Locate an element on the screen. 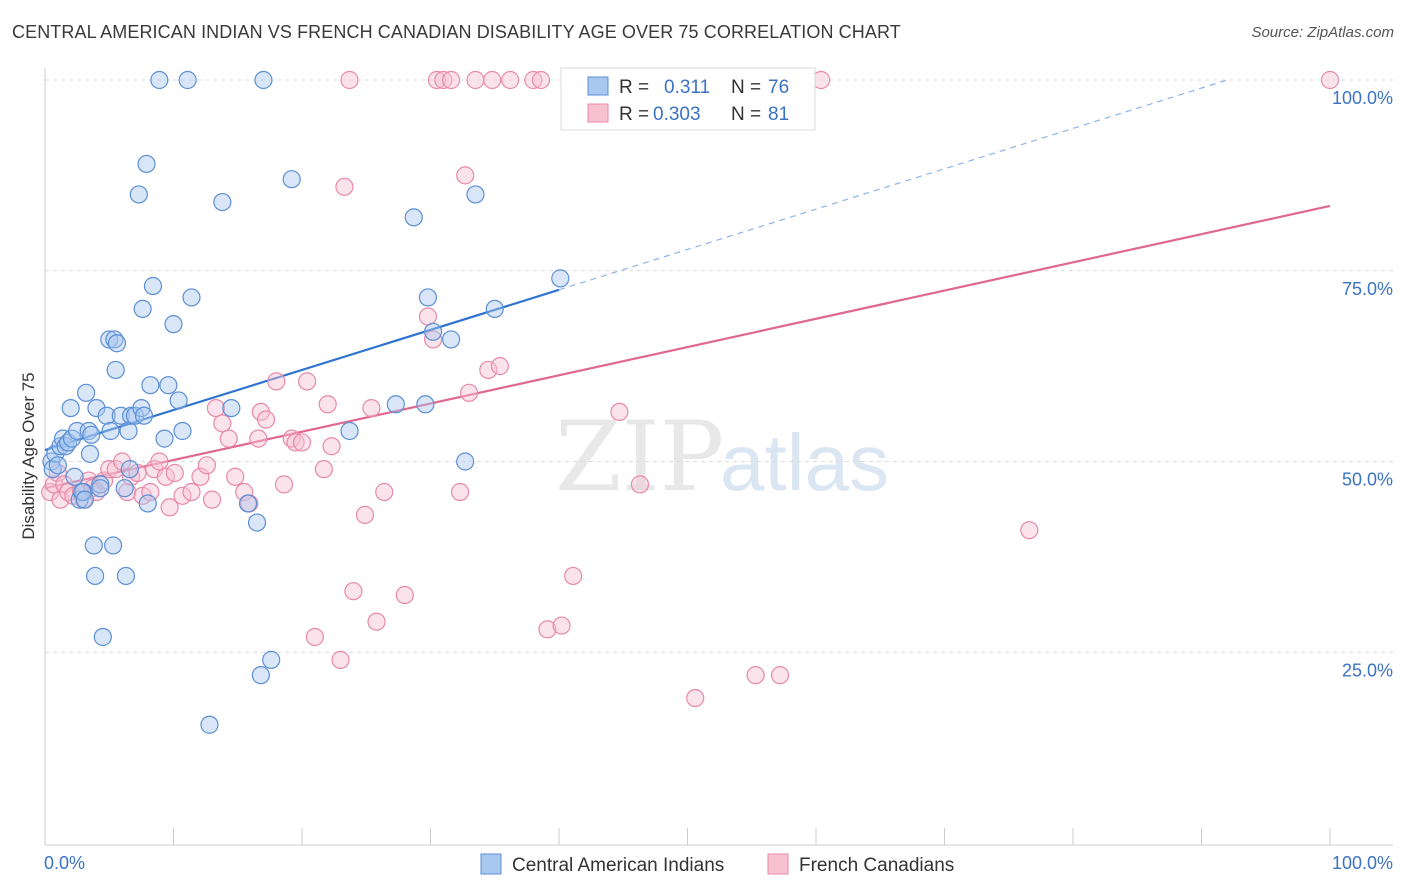 The width and height of the screenshot is (1406, 892). legend-n-label-1: N = is located at coordinates (746, 87).